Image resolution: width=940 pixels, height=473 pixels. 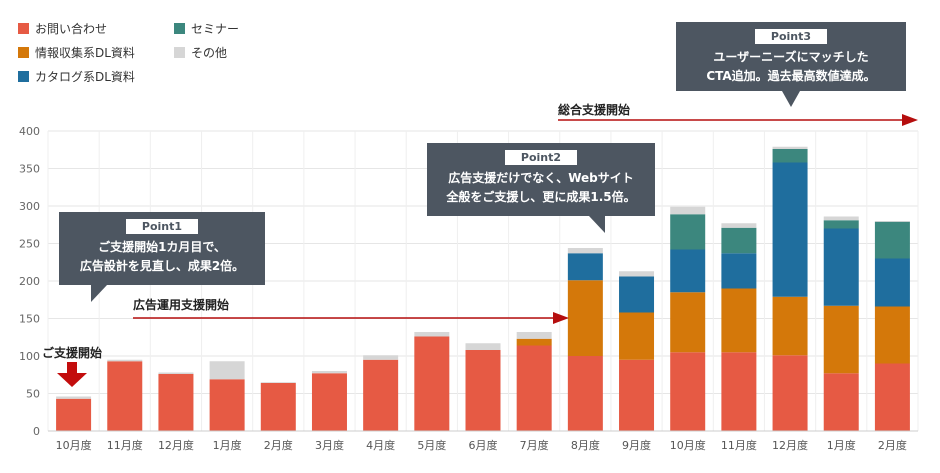 I want to click on legend-swatch-inquiry, so click(x=23, y=28).